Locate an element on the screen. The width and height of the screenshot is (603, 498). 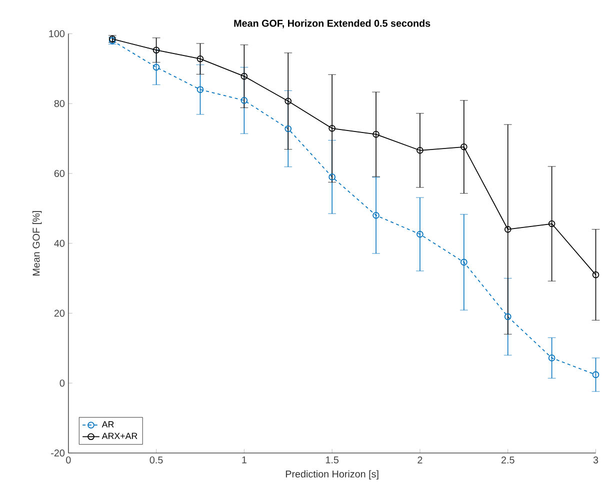
x-tick-label: 1 is located at coordinates (244, 460).